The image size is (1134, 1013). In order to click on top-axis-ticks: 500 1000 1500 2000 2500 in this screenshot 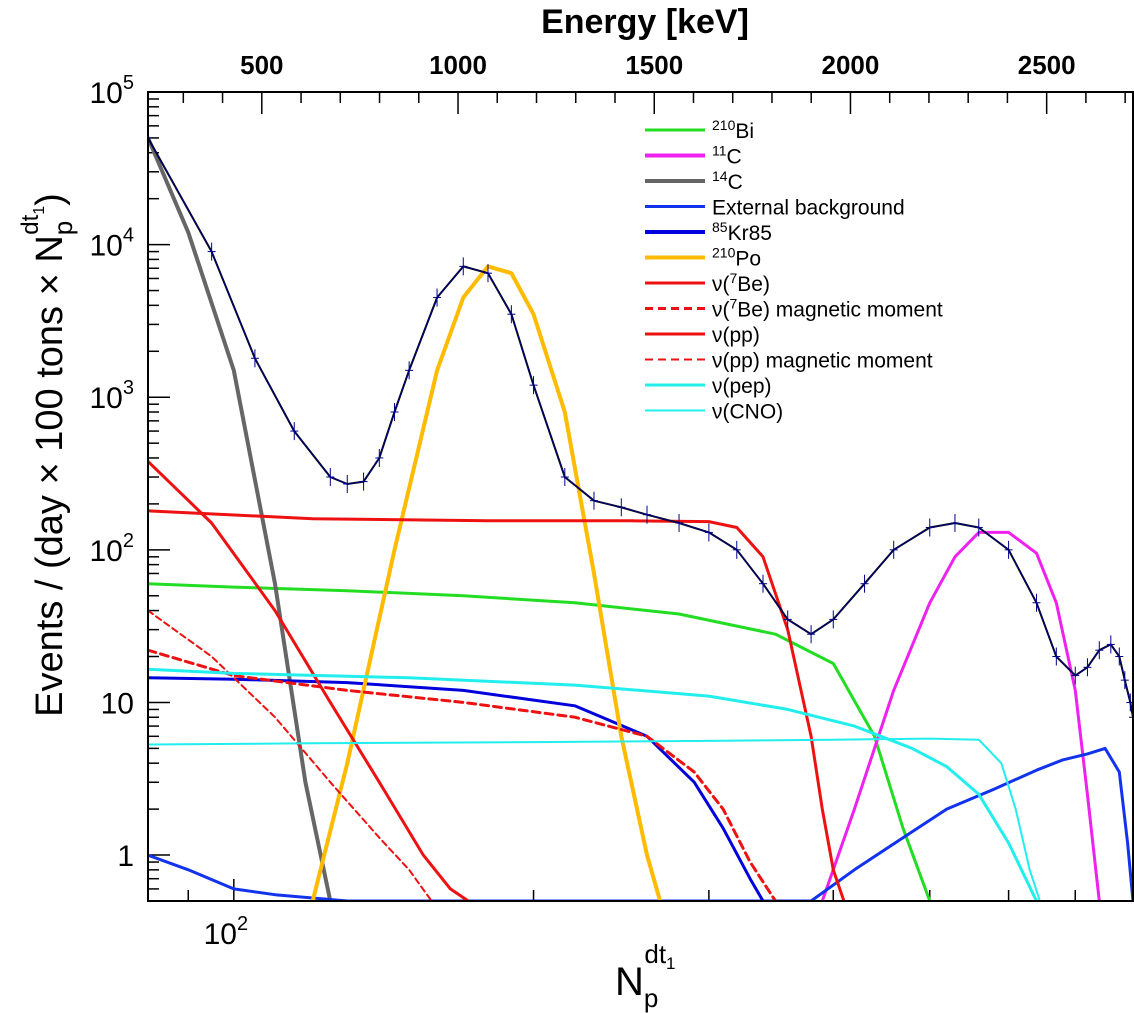, I will do `click(654, 82)`.